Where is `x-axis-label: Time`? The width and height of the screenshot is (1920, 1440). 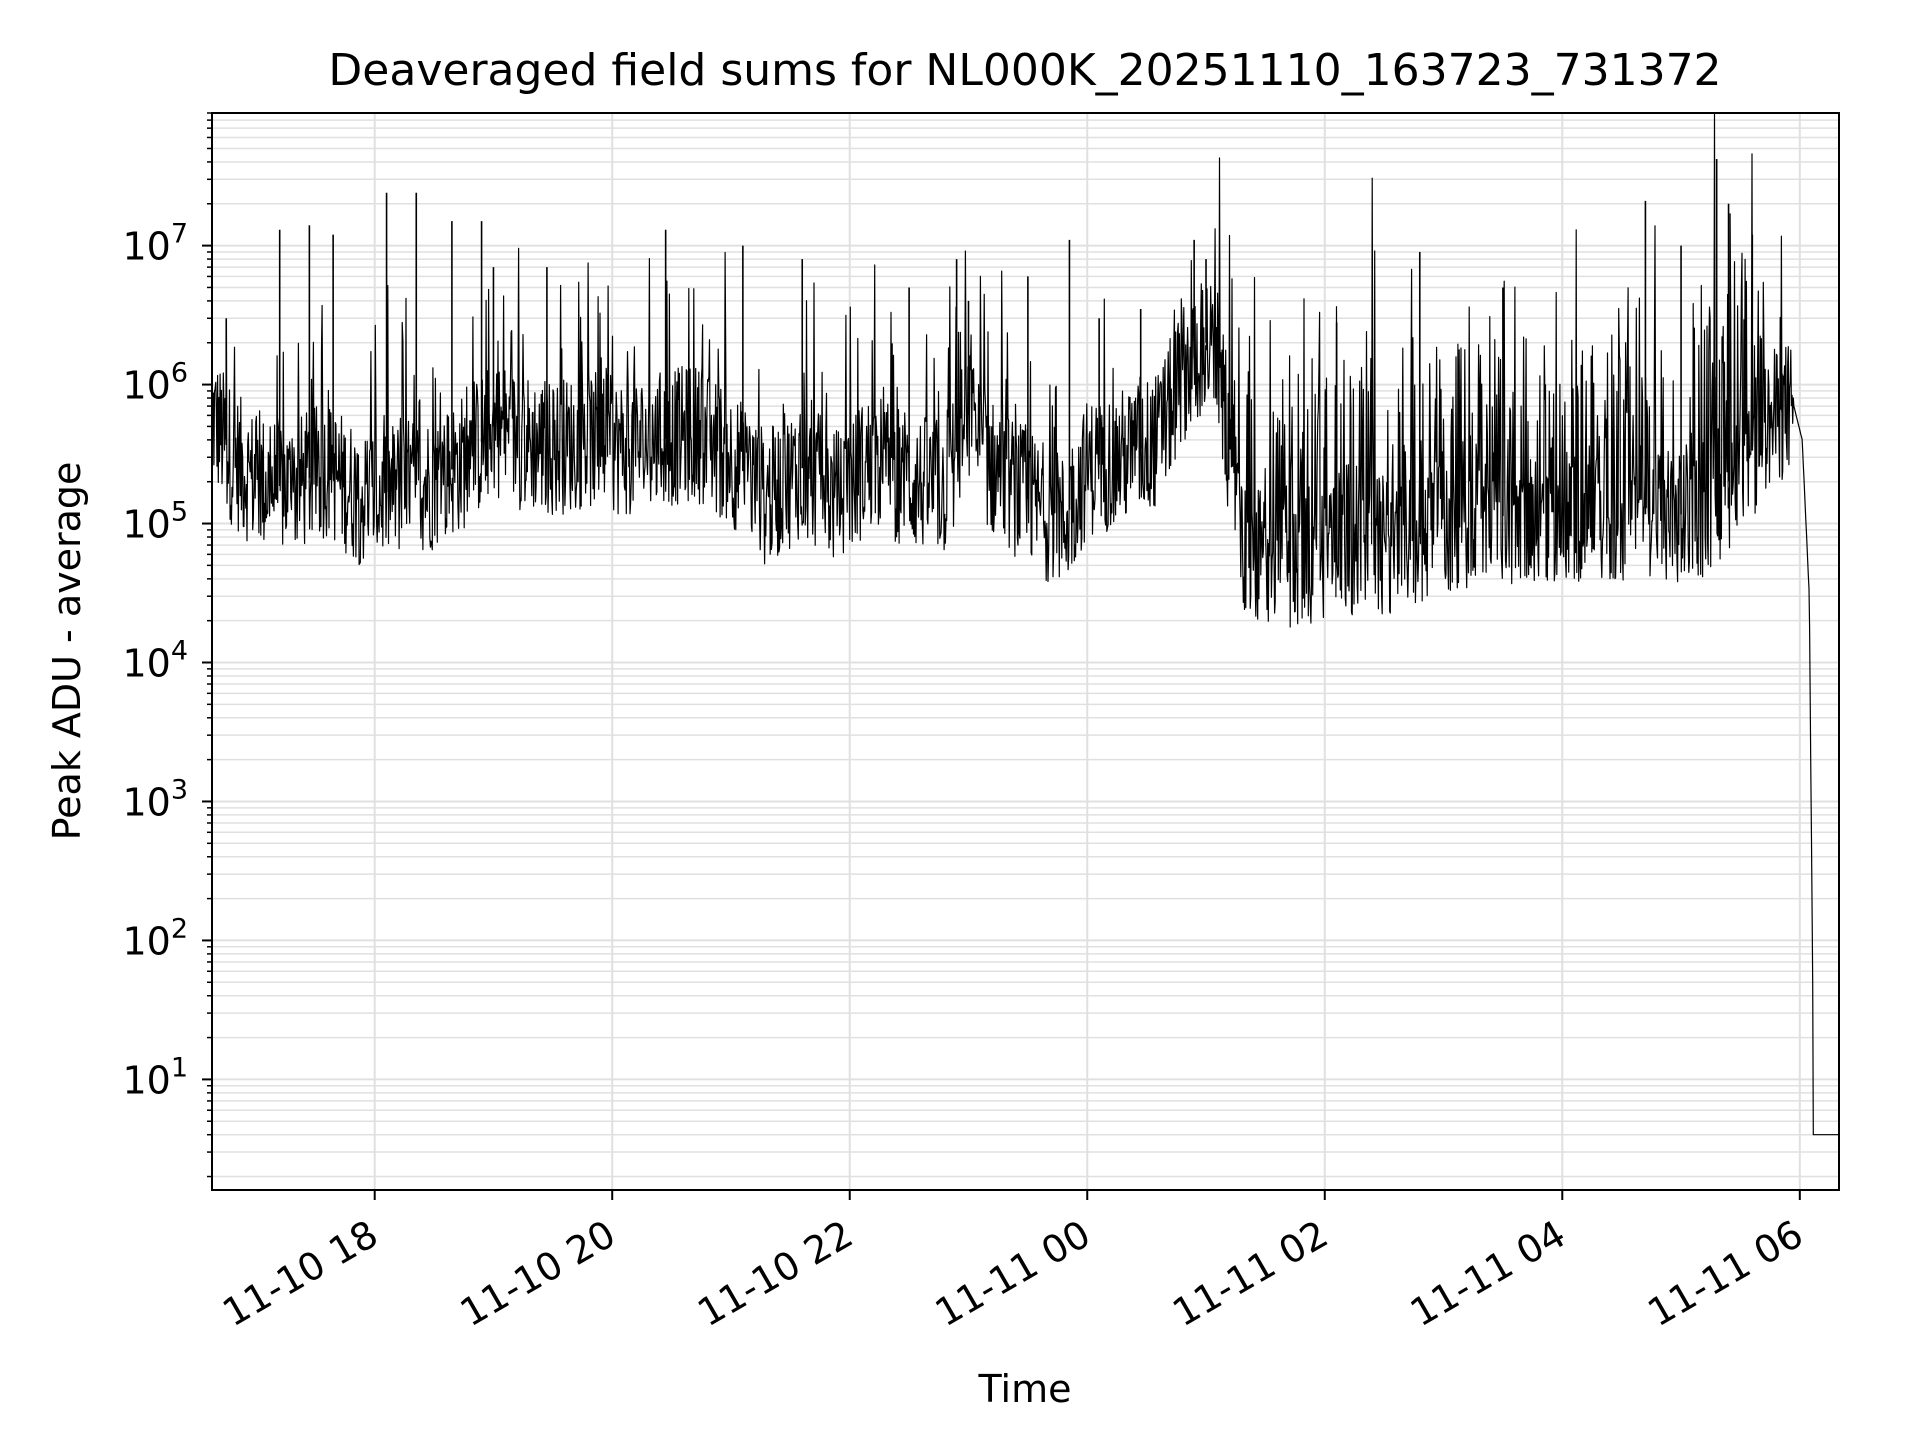 x-axis-label: Time is located at coordinates (1025, 1389).